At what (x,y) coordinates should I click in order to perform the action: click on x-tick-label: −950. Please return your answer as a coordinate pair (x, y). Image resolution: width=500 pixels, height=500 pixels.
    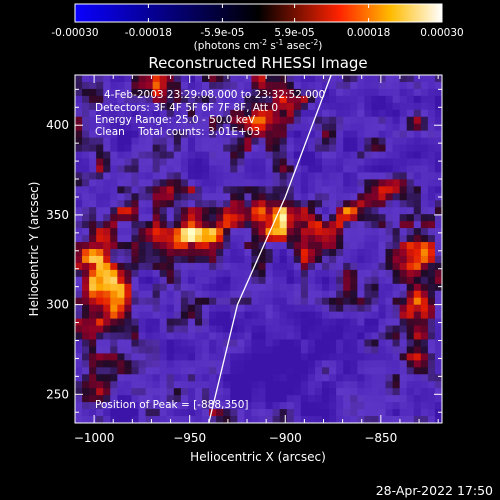
    Looking at the image, I should click on (189, 438).